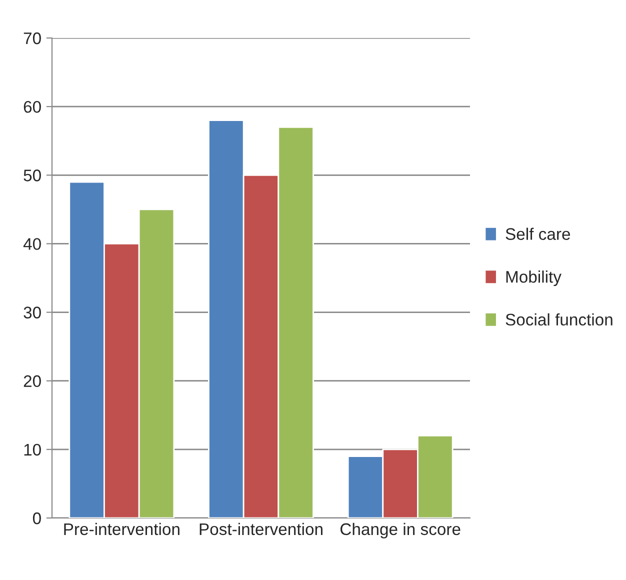 This screenshot has width=626, height=580. I want to click on y-tick-label: 0, so click(36, 518).